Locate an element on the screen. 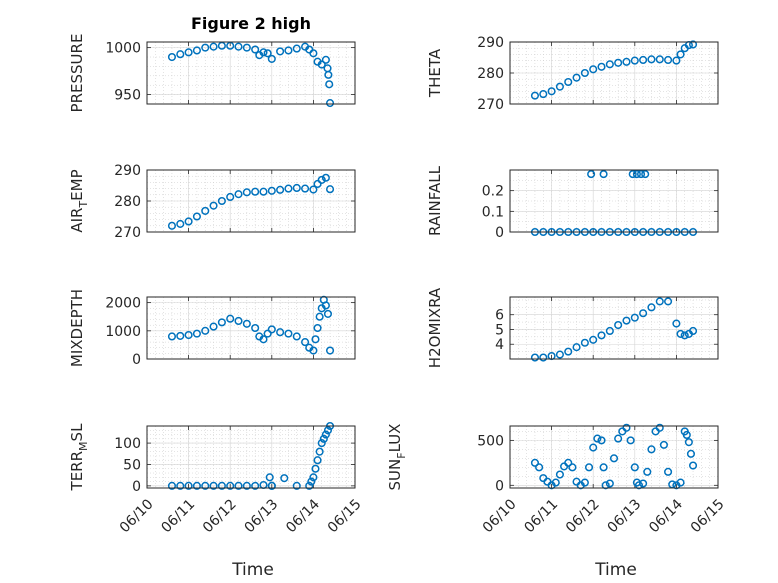 This screenshot has height=583, width=778. y-tick-label: 50 is located at coordinates (132, 465).